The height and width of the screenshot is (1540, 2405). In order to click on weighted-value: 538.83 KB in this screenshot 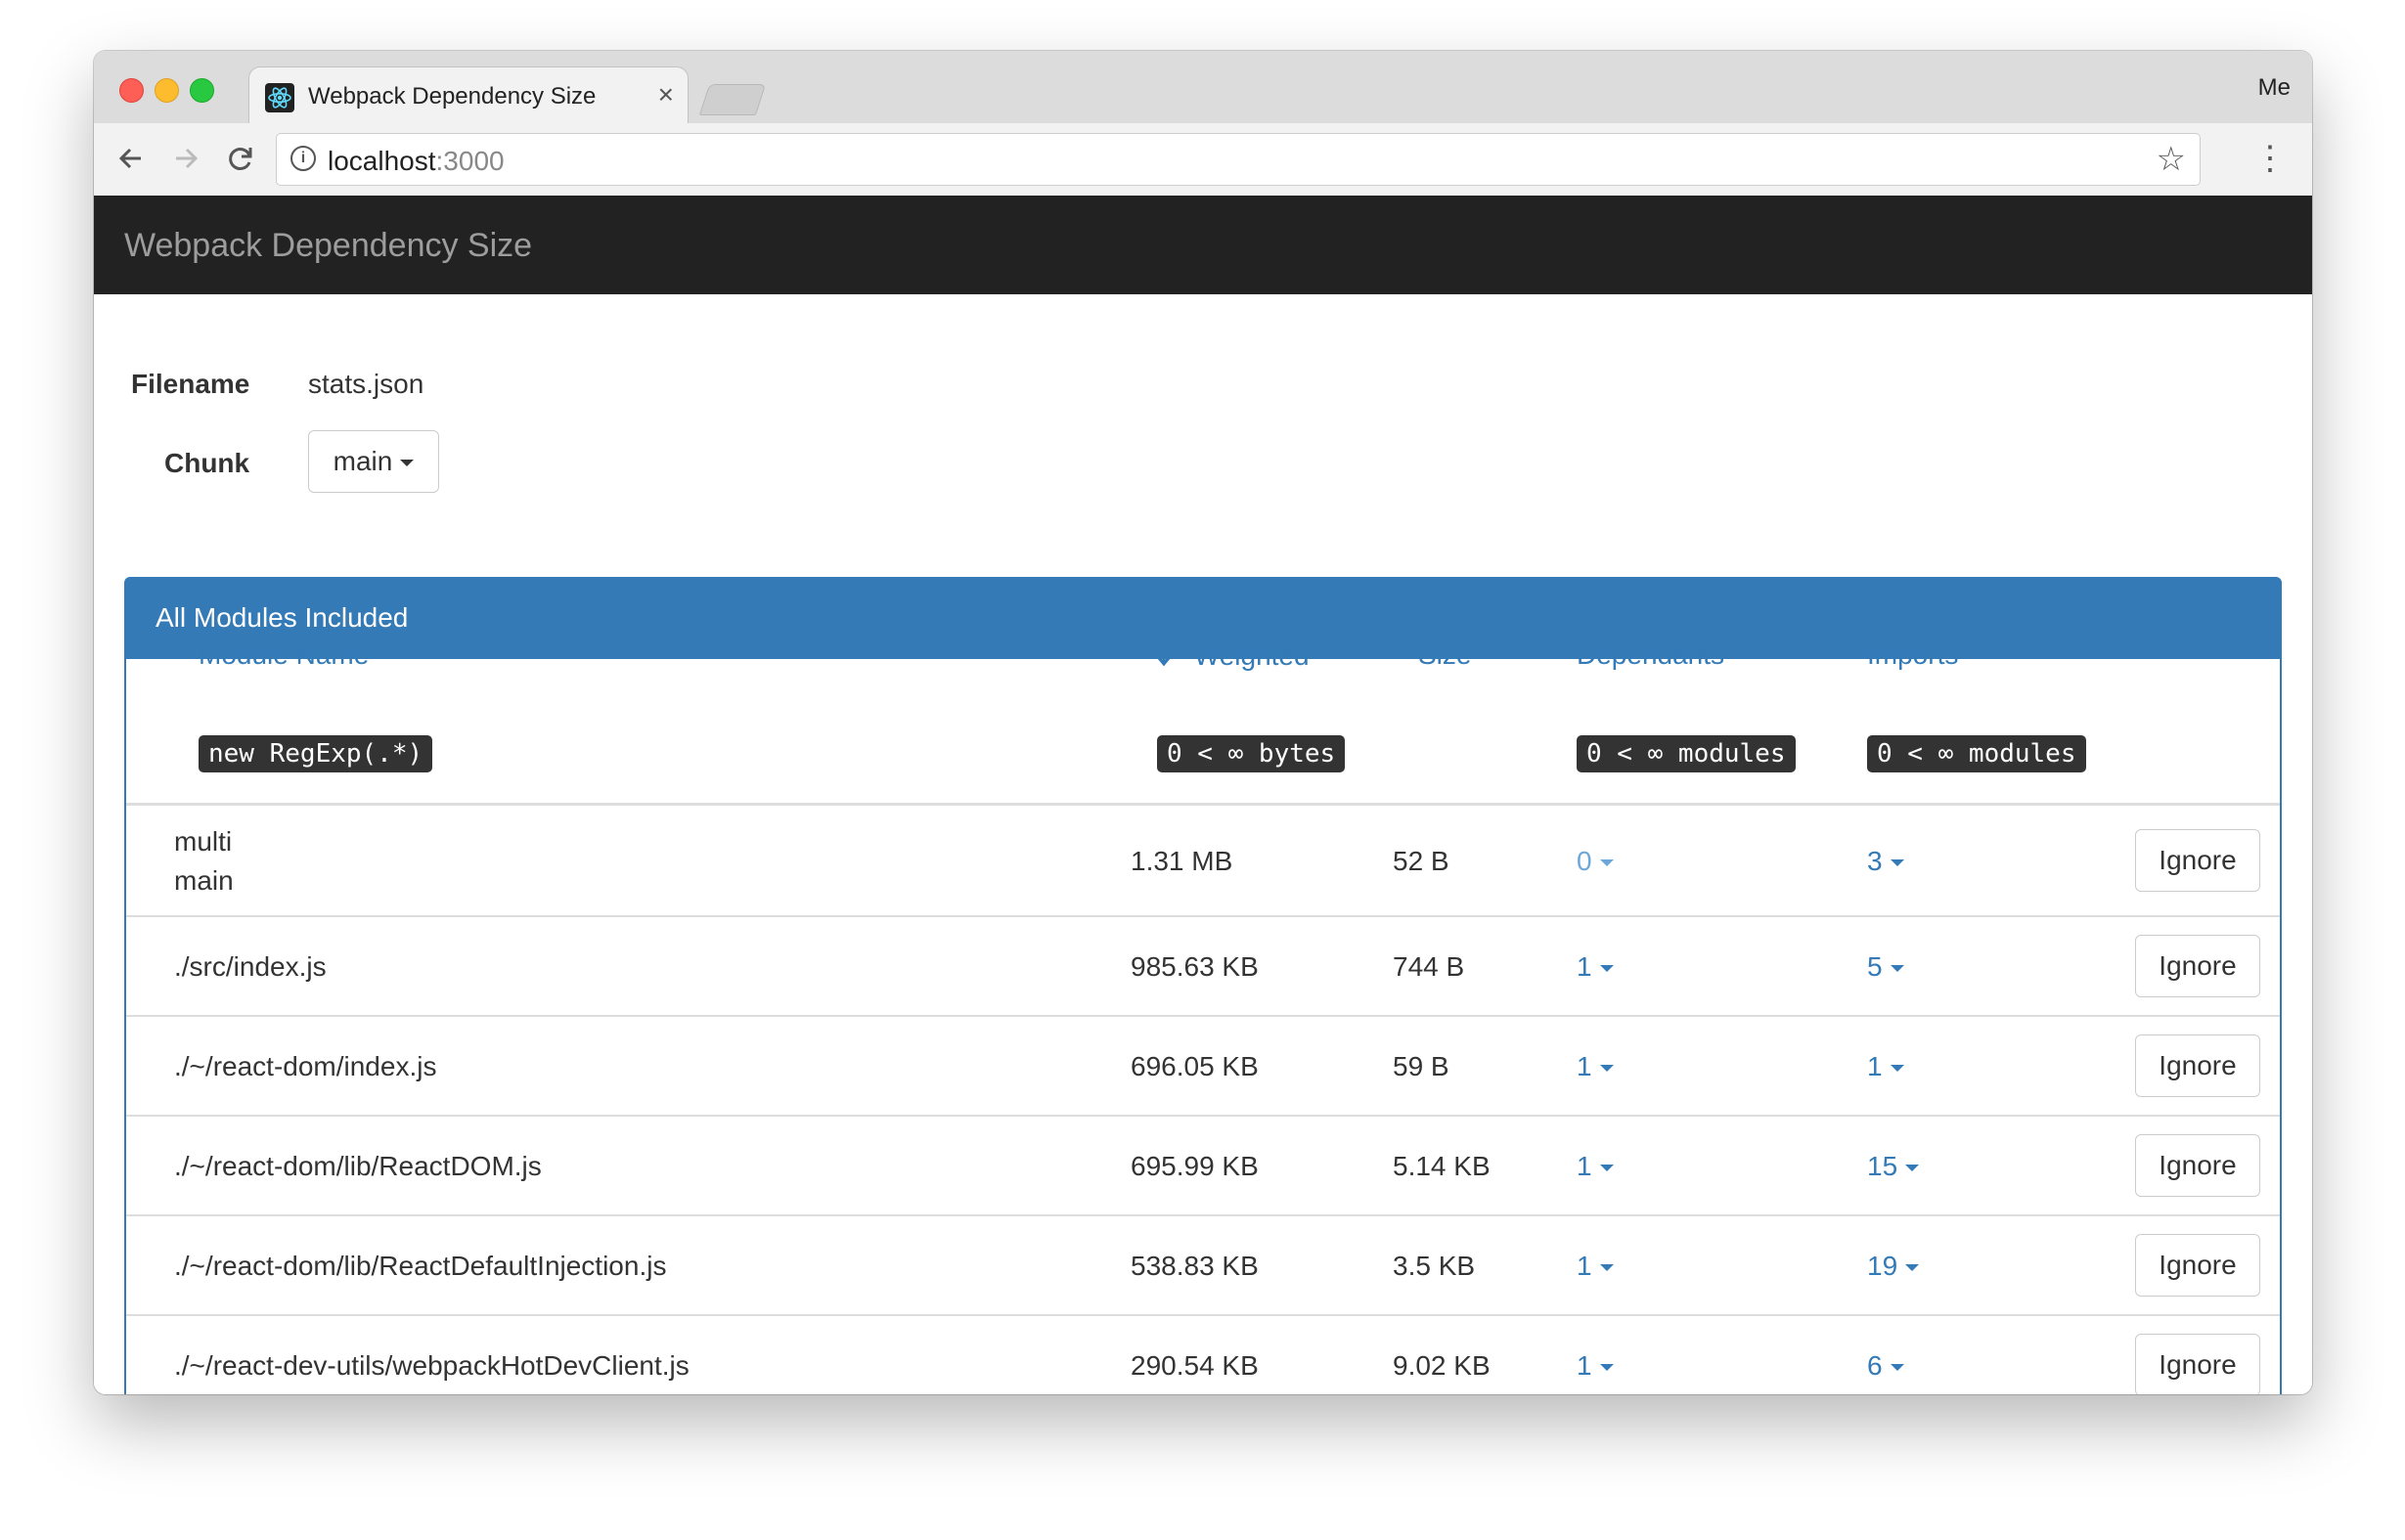, I will do `click(1195, 1266)`.